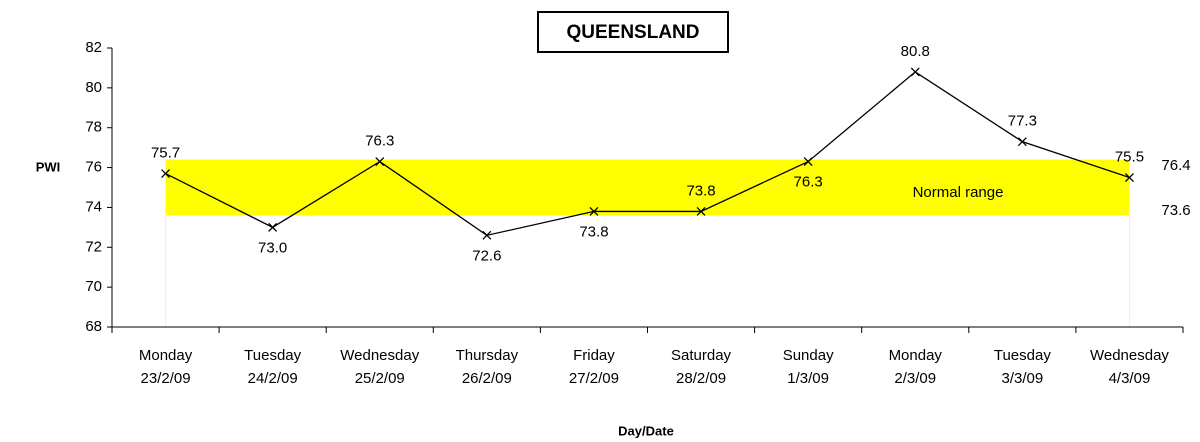 This screenshot has height=442, width=1200. Describe the element at coordinates (1175, 165) in the screenshot. I see `range-high-label: 76.4` at that location.